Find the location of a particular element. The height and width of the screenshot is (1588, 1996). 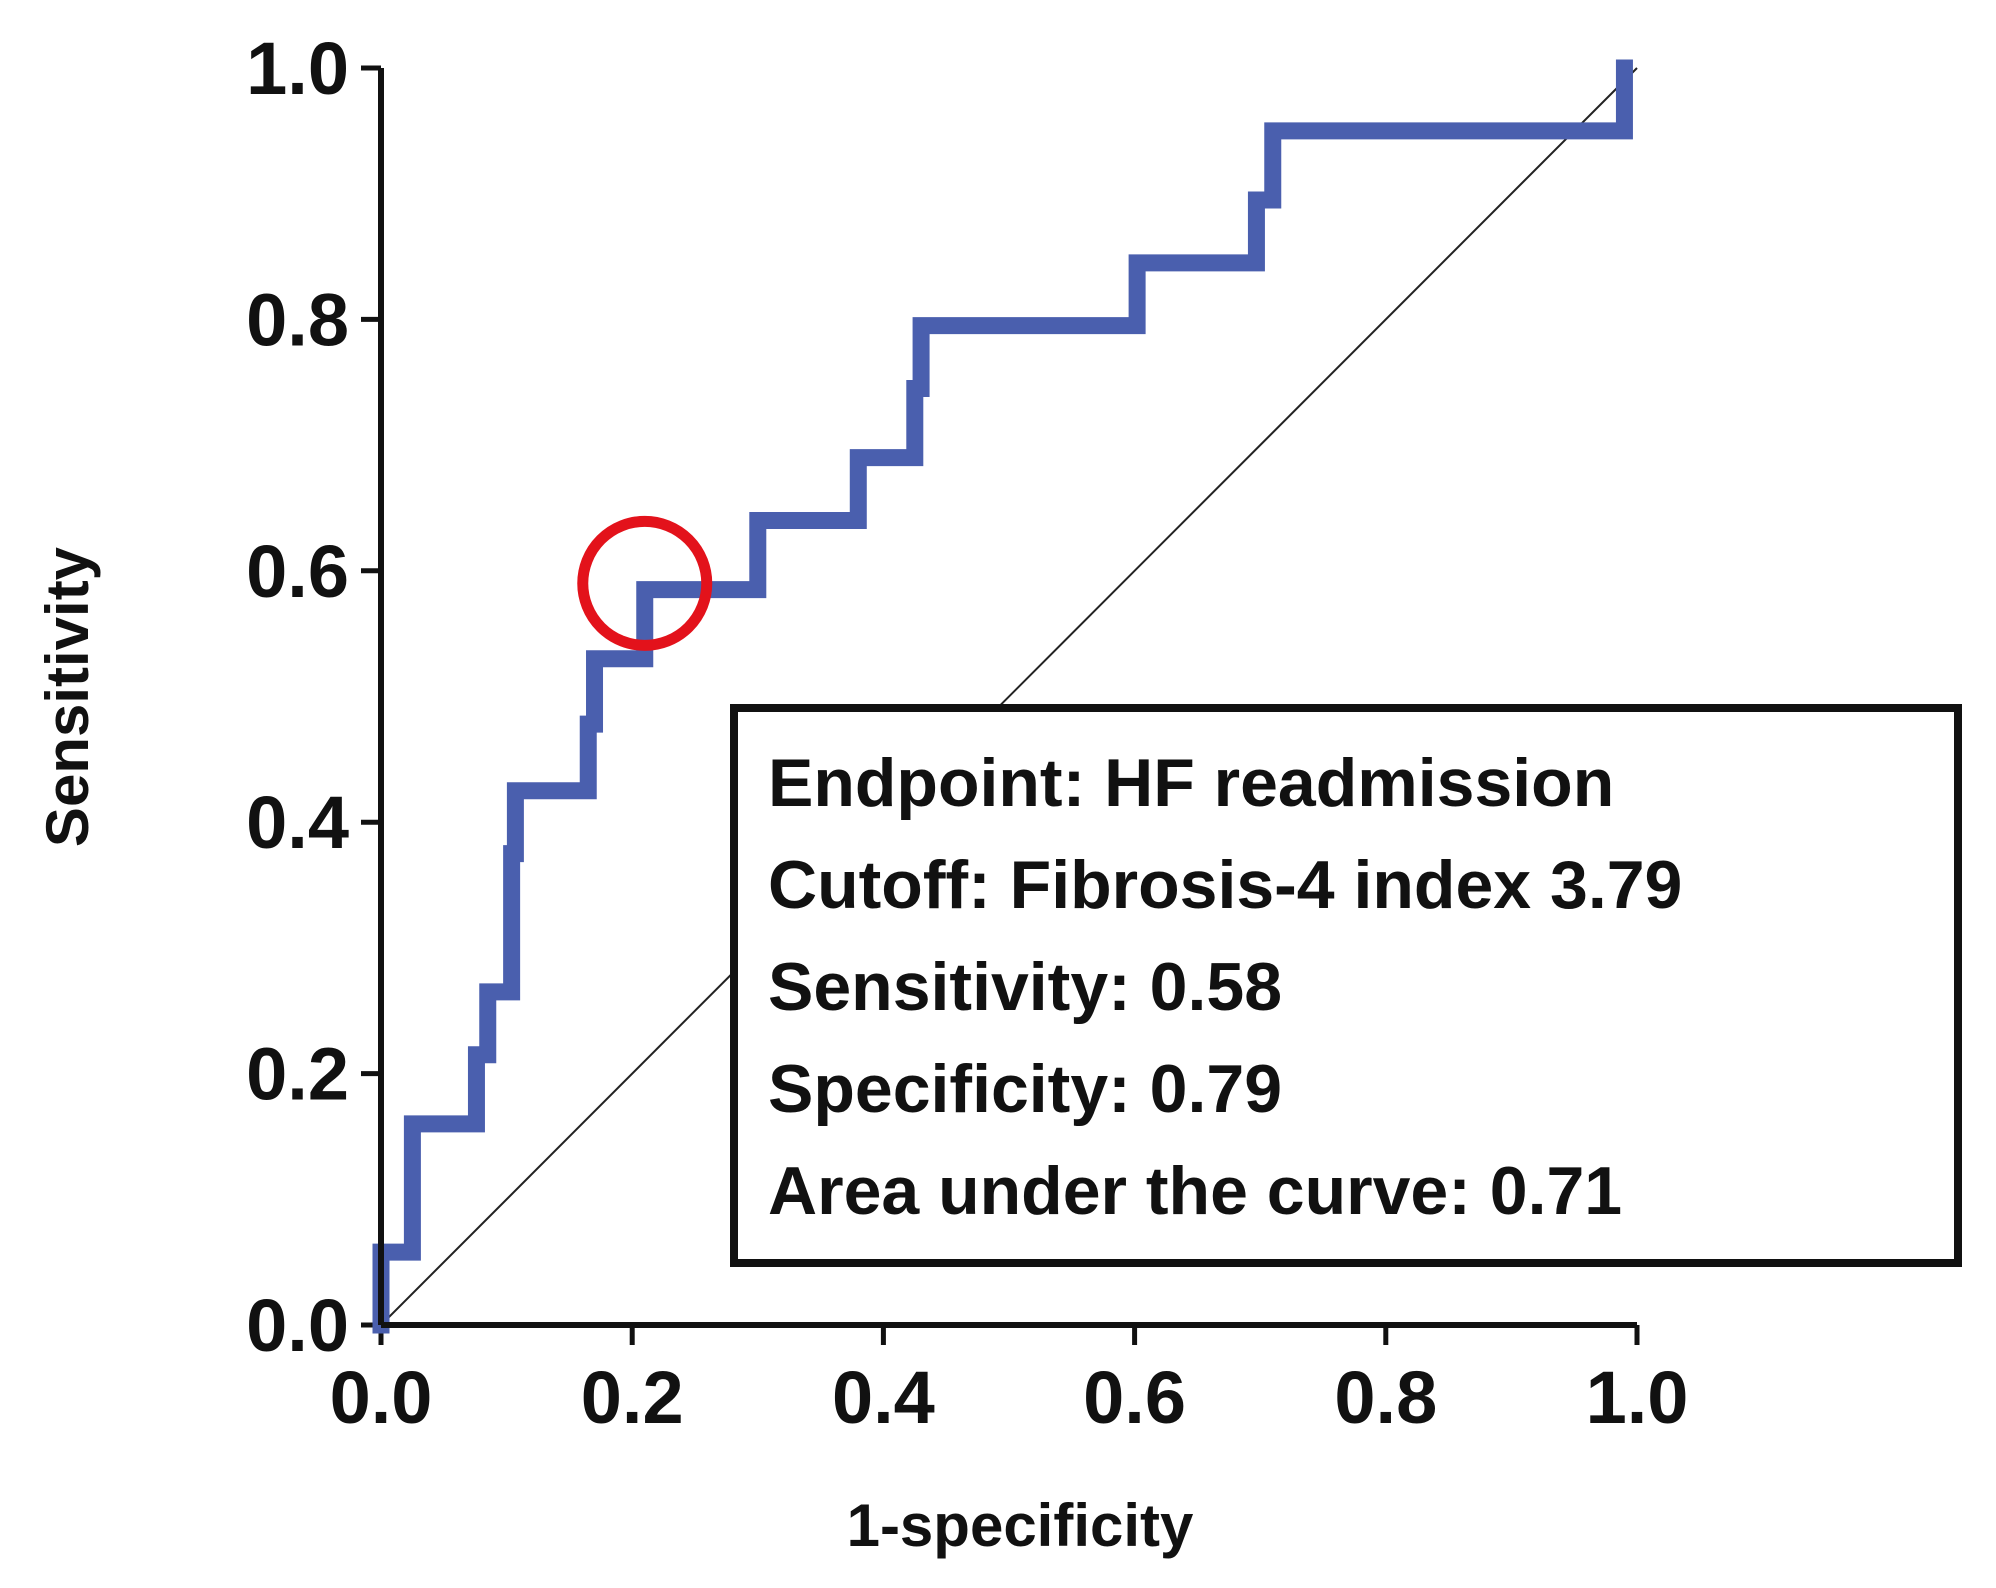

annotation-cutoff: Cutoff: Fibrosis-4 index 3.79 is located at coordinates (1225, 885).